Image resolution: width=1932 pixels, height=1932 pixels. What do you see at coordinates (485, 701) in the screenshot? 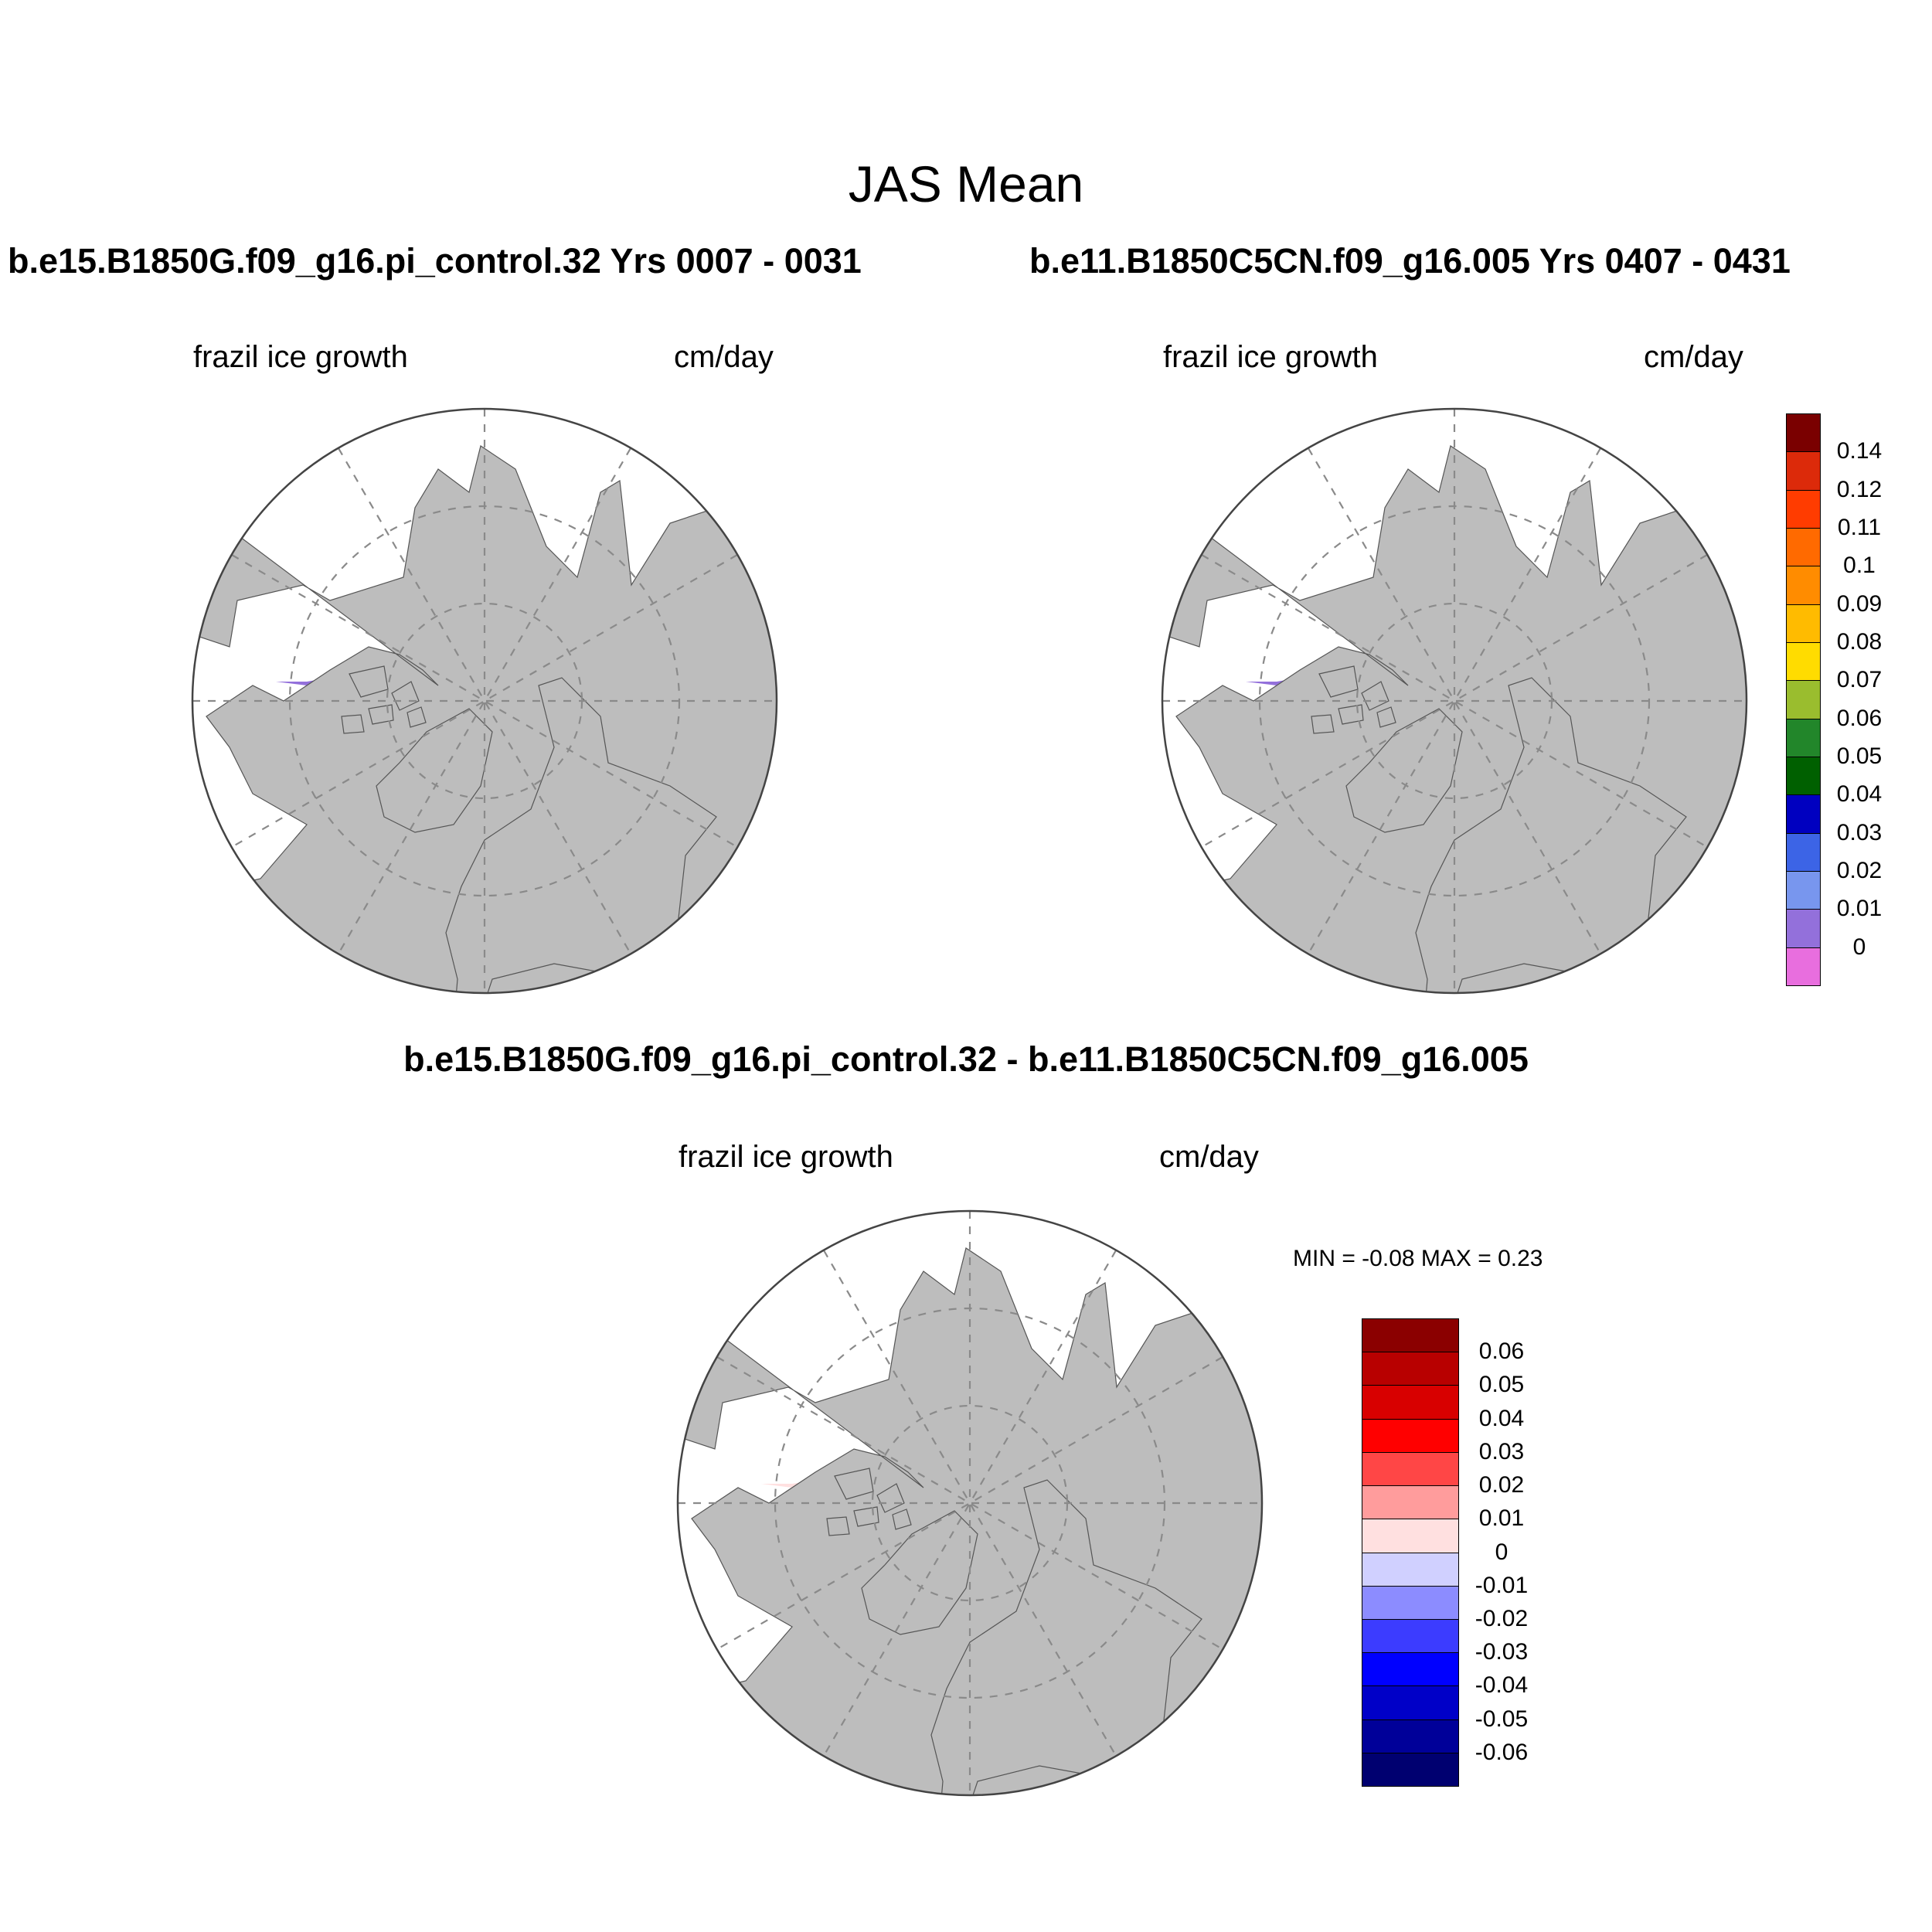
I see `map-left` at bounding box center [485, 701].